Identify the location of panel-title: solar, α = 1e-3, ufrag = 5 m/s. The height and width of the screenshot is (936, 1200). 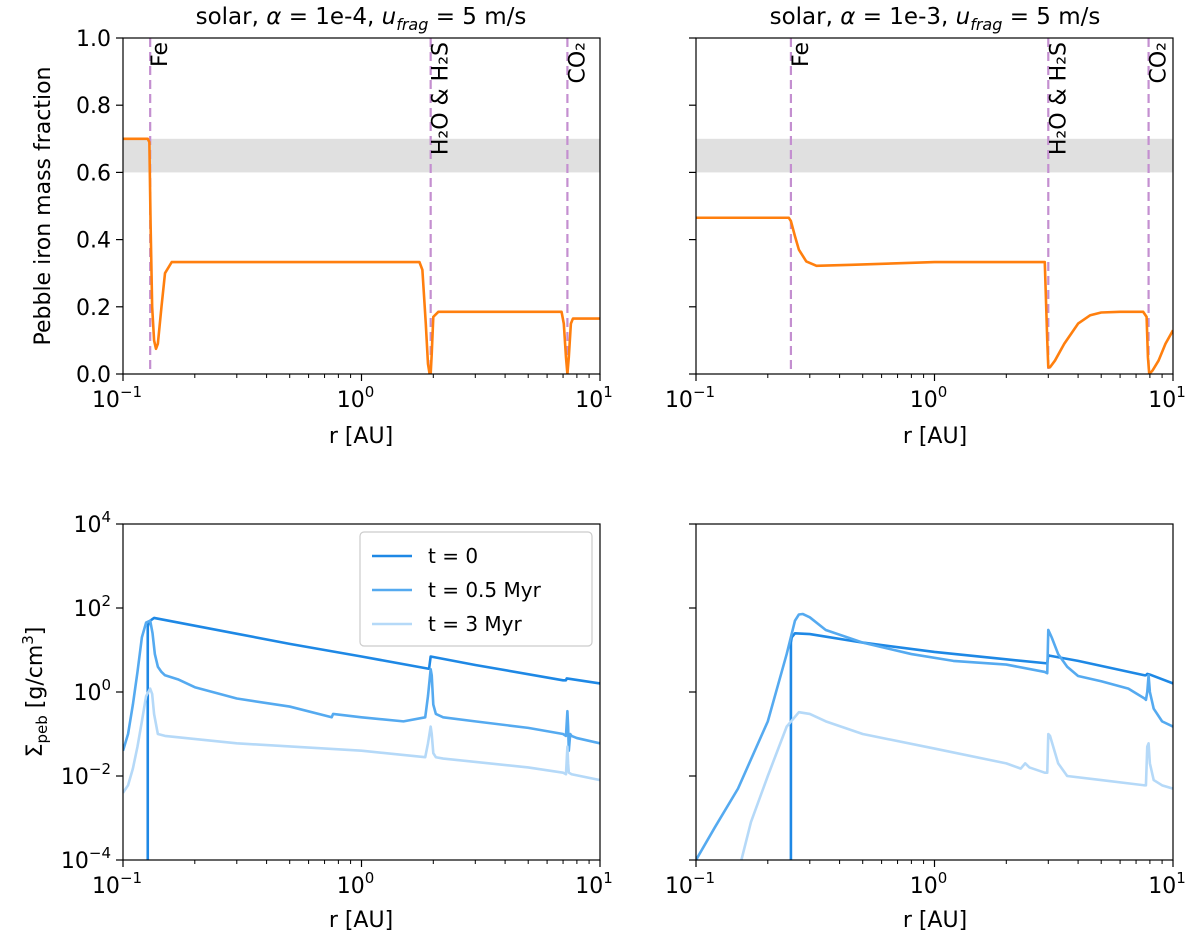
(935, 19).